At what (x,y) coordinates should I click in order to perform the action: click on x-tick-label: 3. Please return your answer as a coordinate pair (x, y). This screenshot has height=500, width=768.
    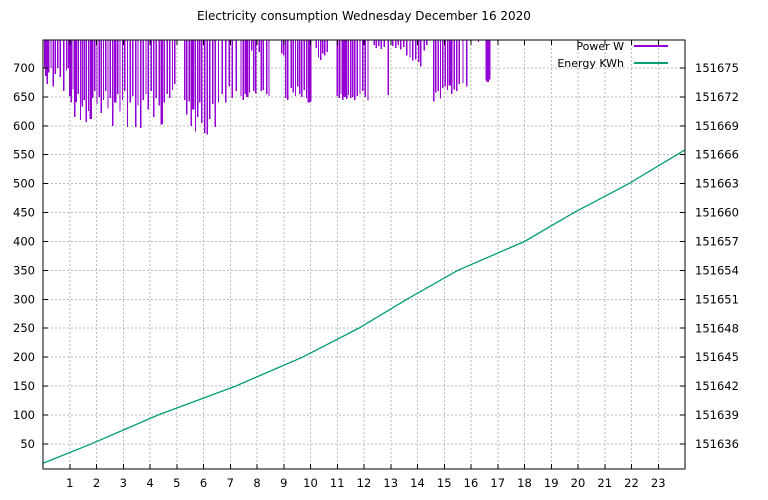
    Looking at the image, I should click on (123, 483).